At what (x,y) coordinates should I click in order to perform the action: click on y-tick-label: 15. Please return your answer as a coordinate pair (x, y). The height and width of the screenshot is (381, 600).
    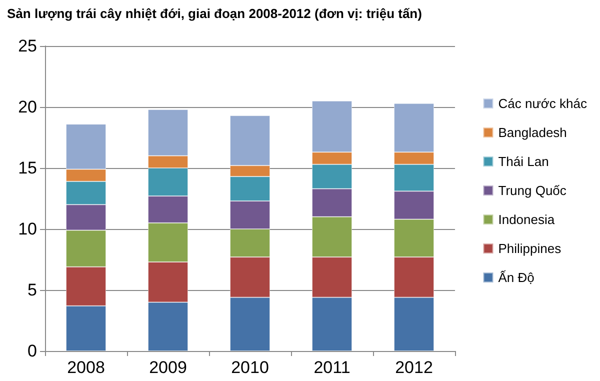
    Looking at the image, I should click on (27, 168).